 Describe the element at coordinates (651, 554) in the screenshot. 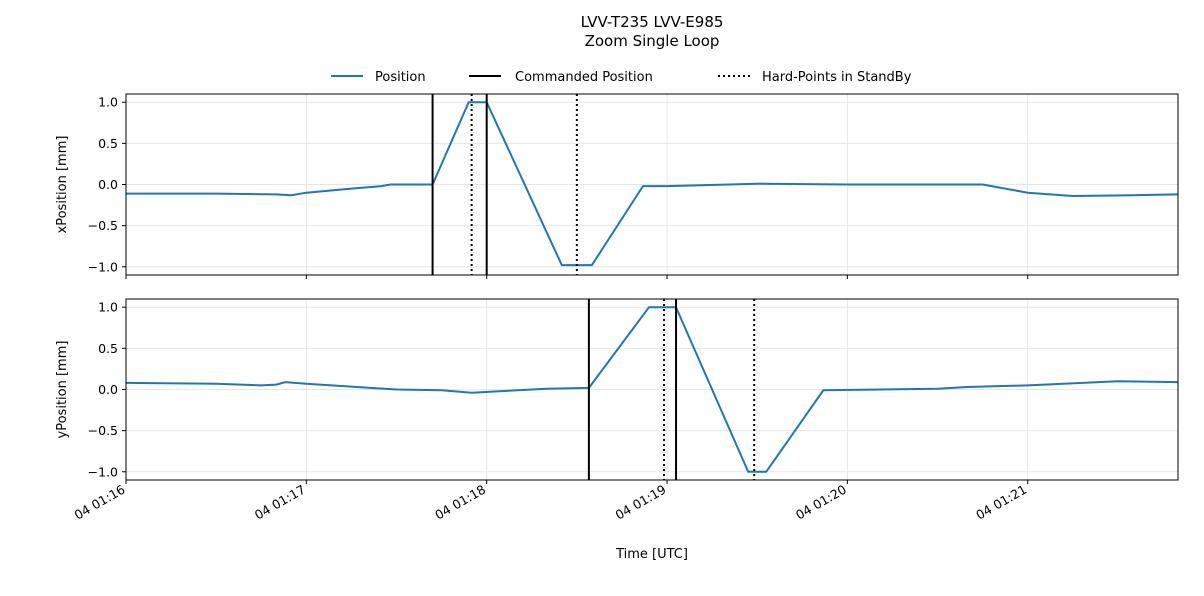

I see `x-axis-label: Time [UTC]` at that location.